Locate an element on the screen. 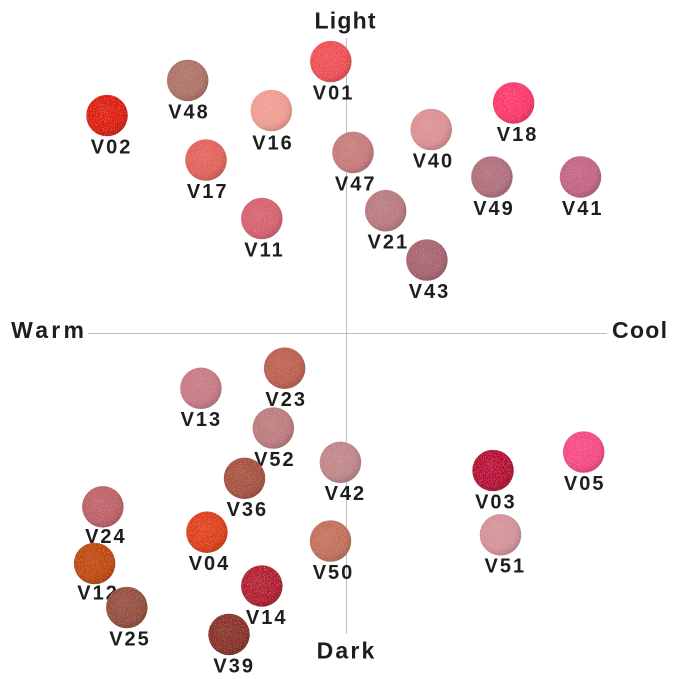 This screenshot has width=679, height=679. svg-text: V25 is located at coordinates (130, 639).